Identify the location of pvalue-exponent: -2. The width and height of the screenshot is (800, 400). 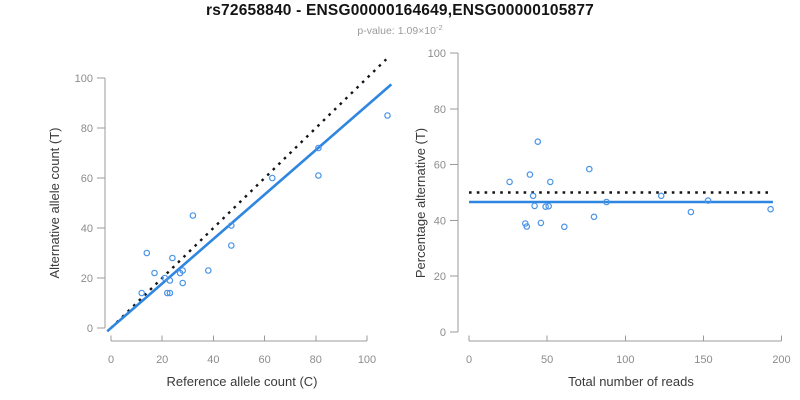
(439, 27).